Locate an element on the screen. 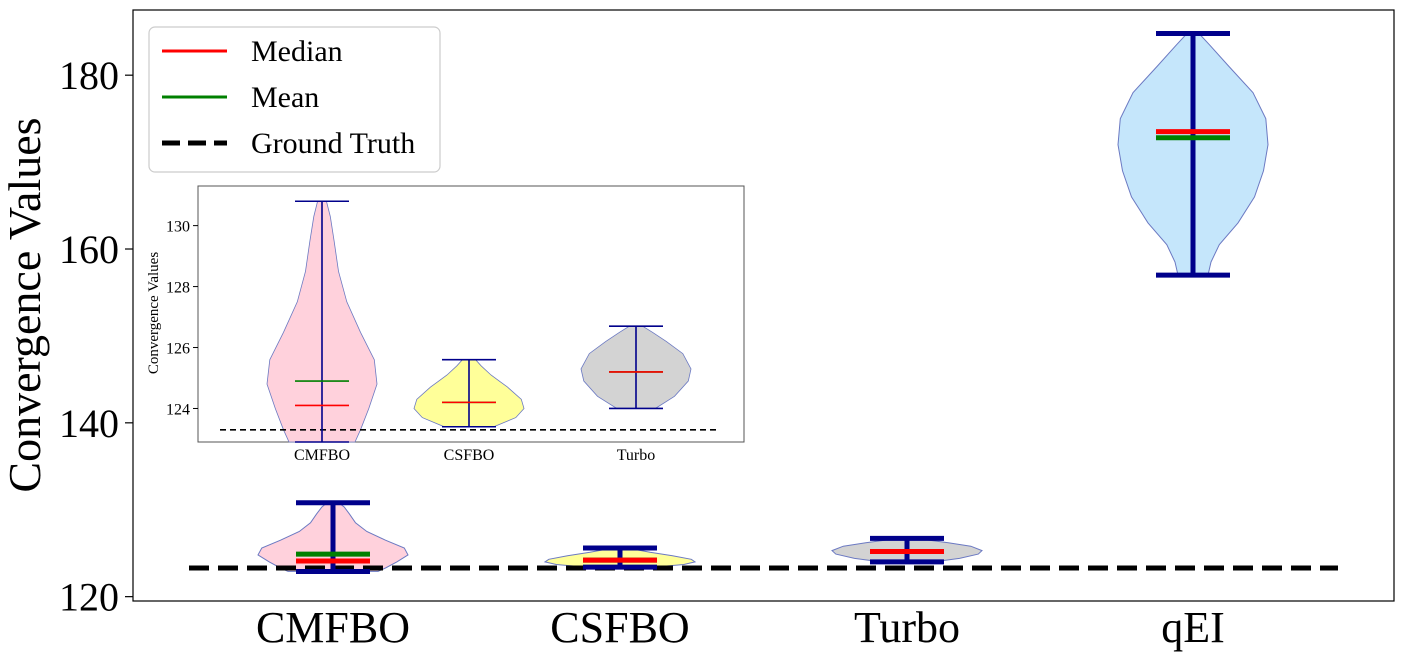 The width and height of the screenshot is (1404, 663). main-x-tick-labels: CMFBO CSFBO Turbo qEI is located at coordinates (740, 627).